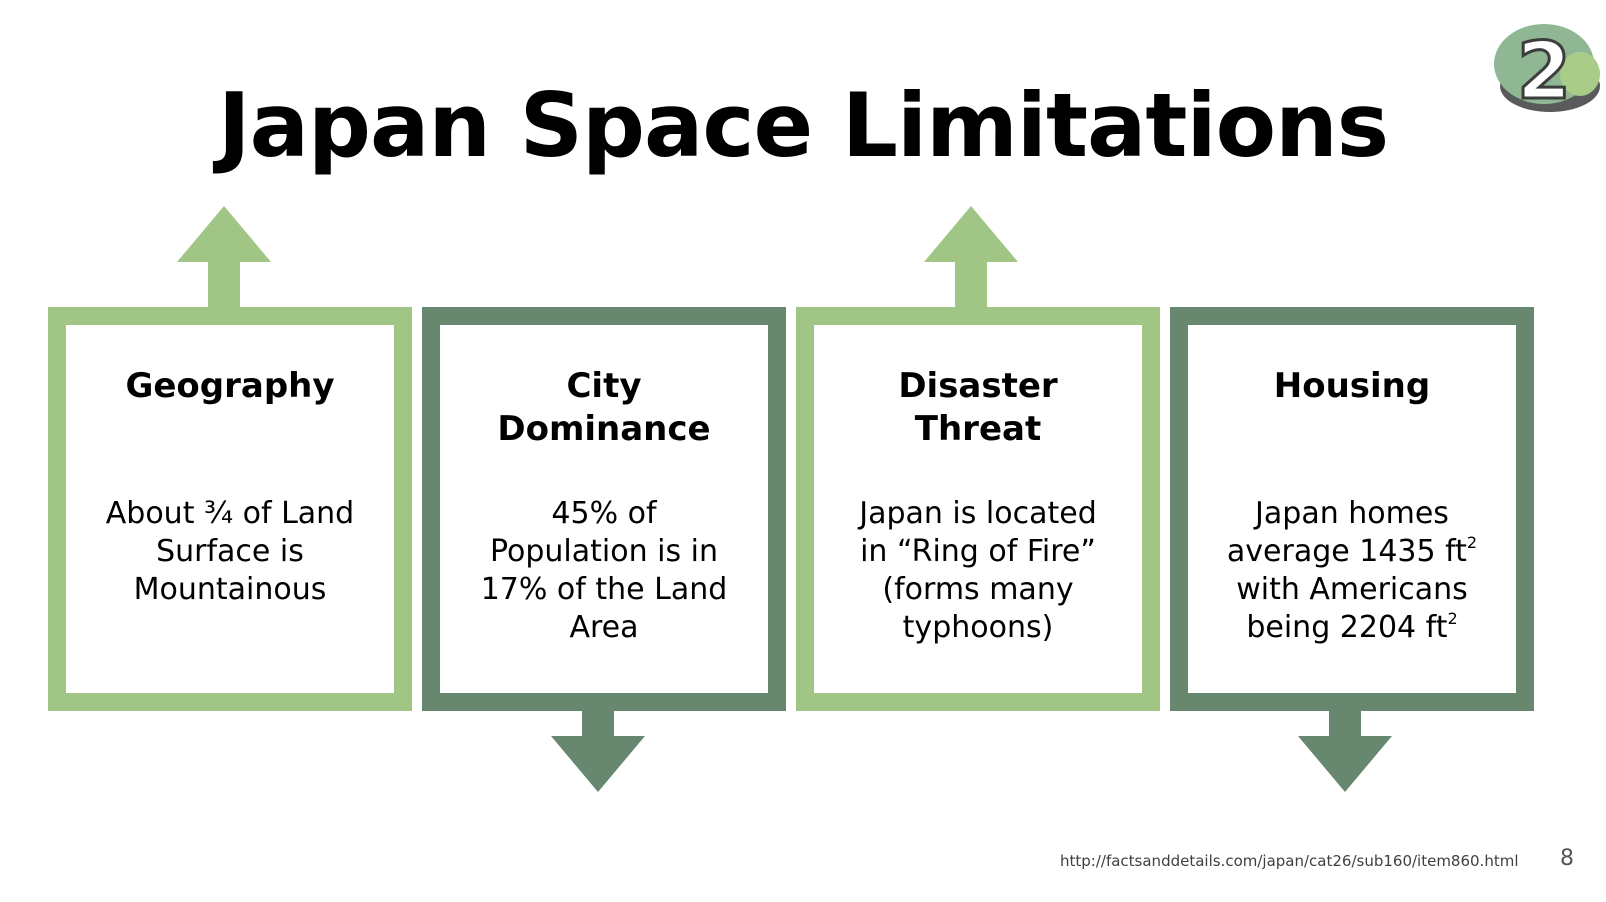  I want to click on card-heading-line: City, so click(604, 386).